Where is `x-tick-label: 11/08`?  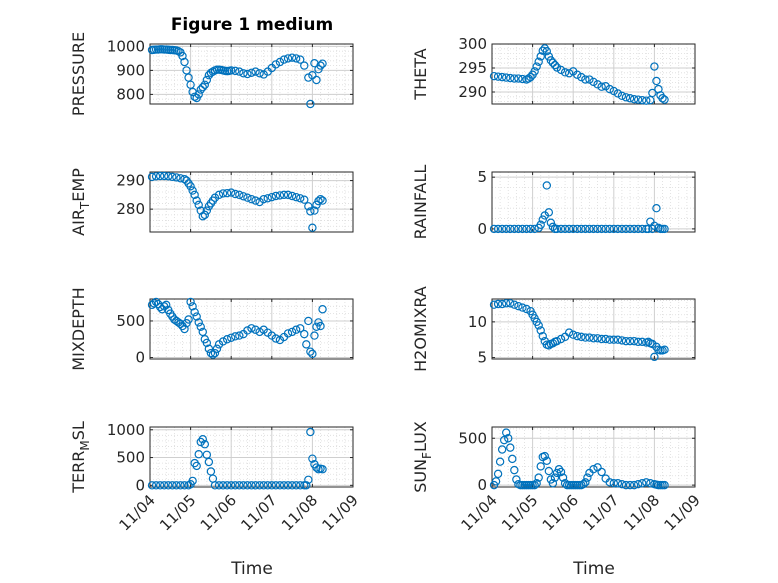 x-tick-label: 11/08 is located at coordinates (299, 512).